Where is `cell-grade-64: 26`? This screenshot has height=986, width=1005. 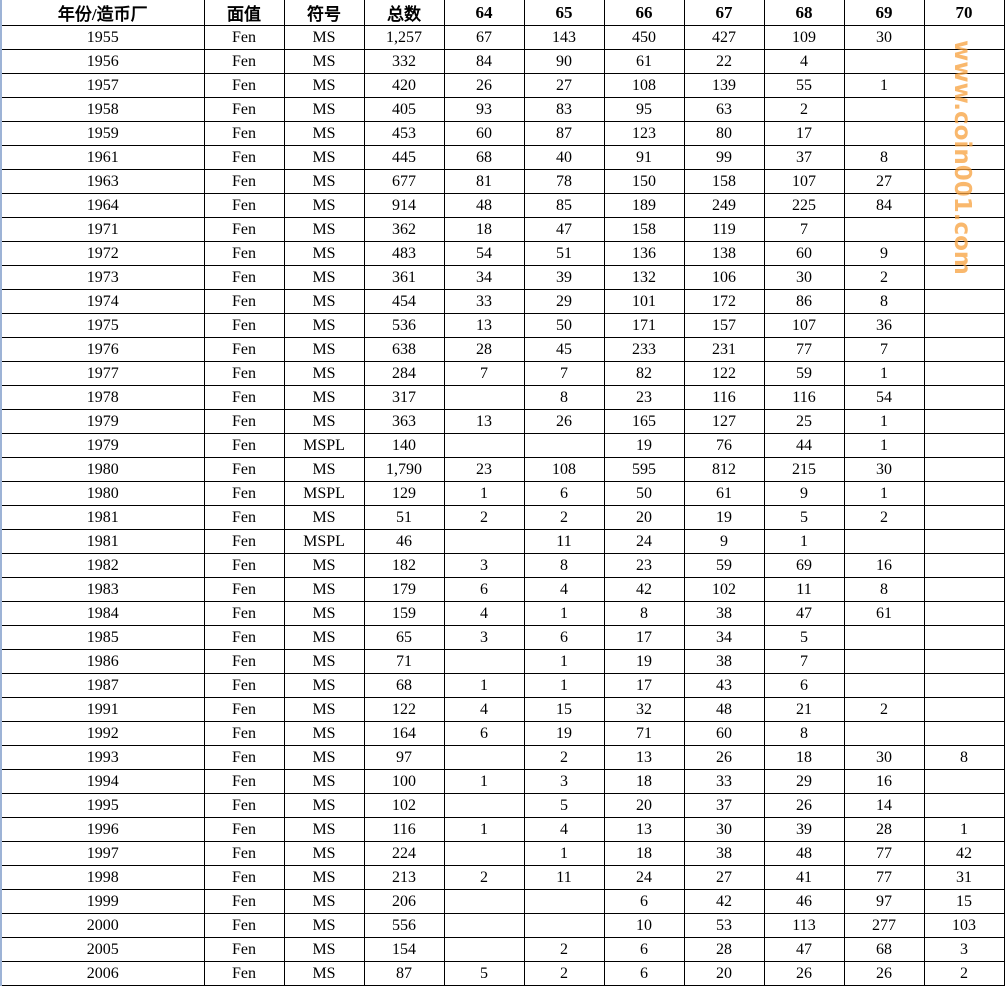
cell-grade-64: 26 is located at coordinates (484, 85).